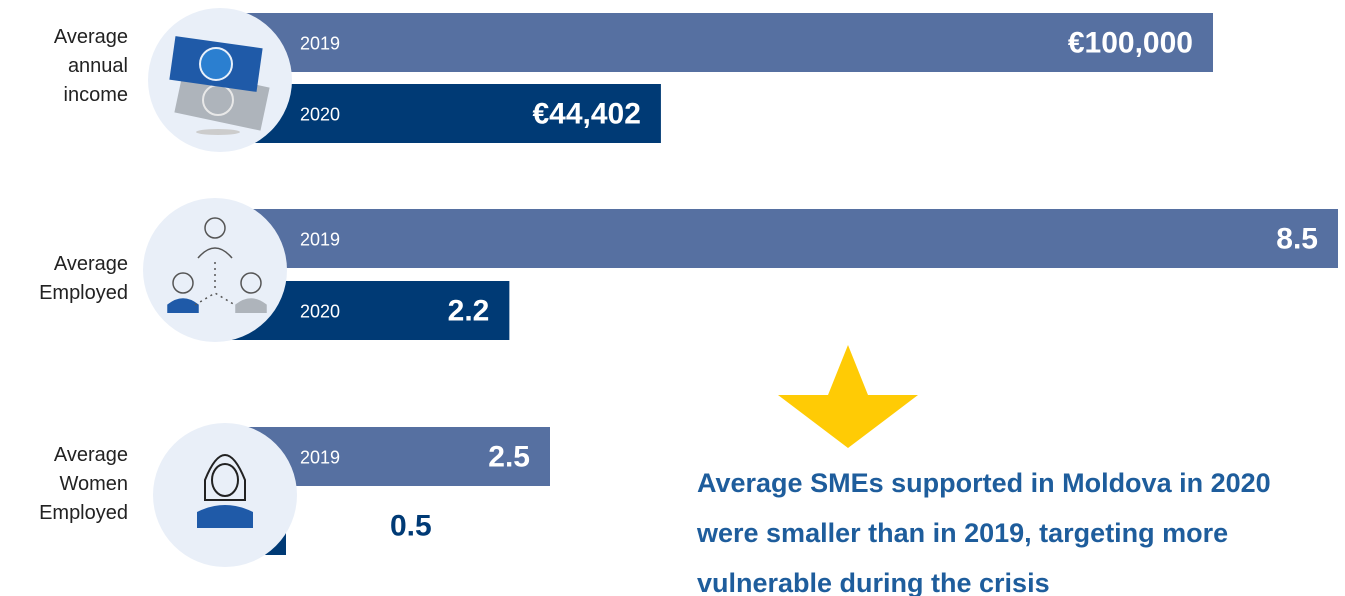  I want to click on value-label: 2.5, so click(509, 456).